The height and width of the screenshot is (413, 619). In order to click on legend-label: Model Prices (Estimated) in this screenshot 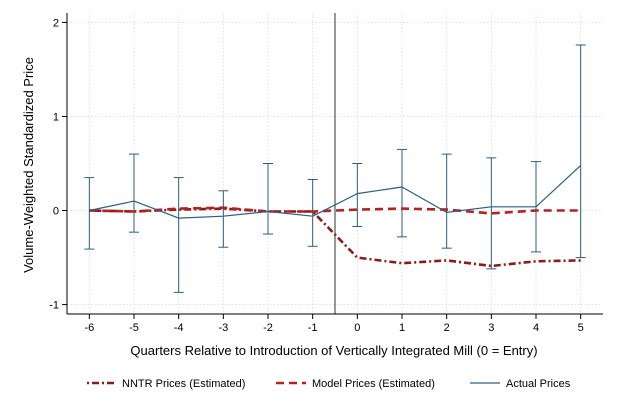, I will do `click(373, 384)`.